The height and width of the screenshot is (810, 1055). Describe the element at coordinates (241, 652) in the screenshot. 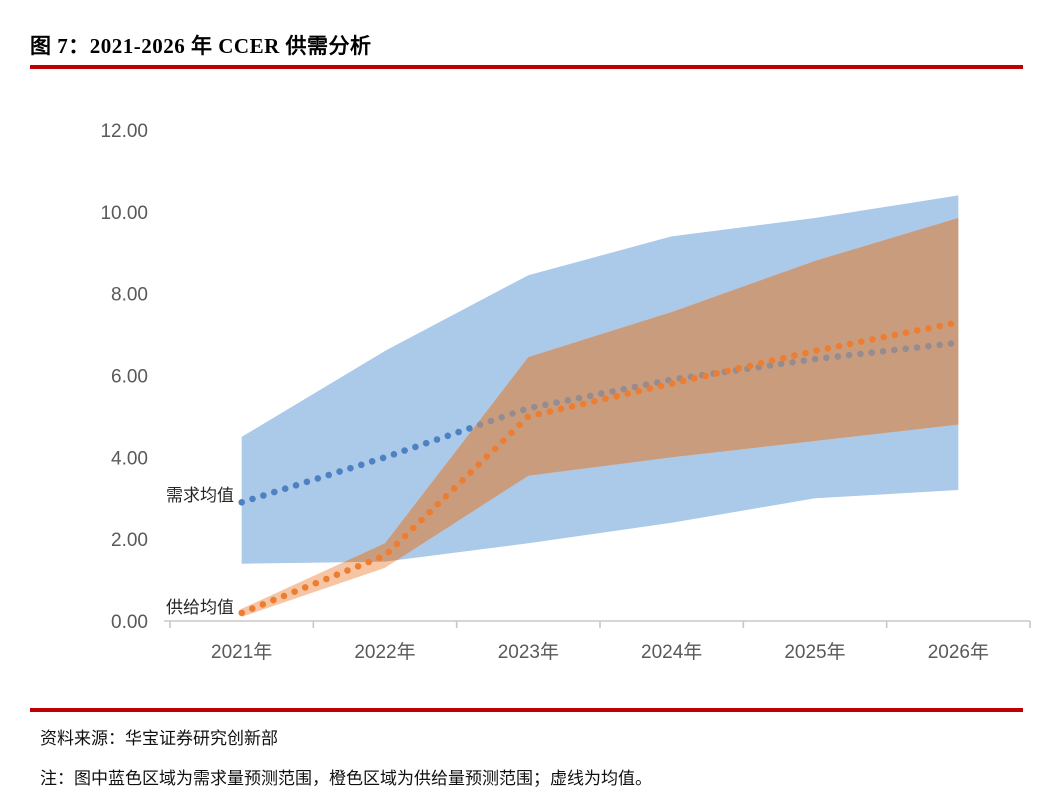

I see `x-axis-tick-label: 2021年` at that location.